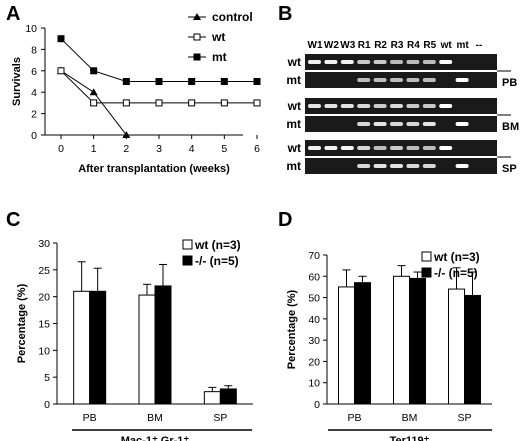 The image size is (520, 441). What do you see at coordinates (34, 115) in the screenshot?
I see `y-tick-label: 2` at bounding box center [34, 115].